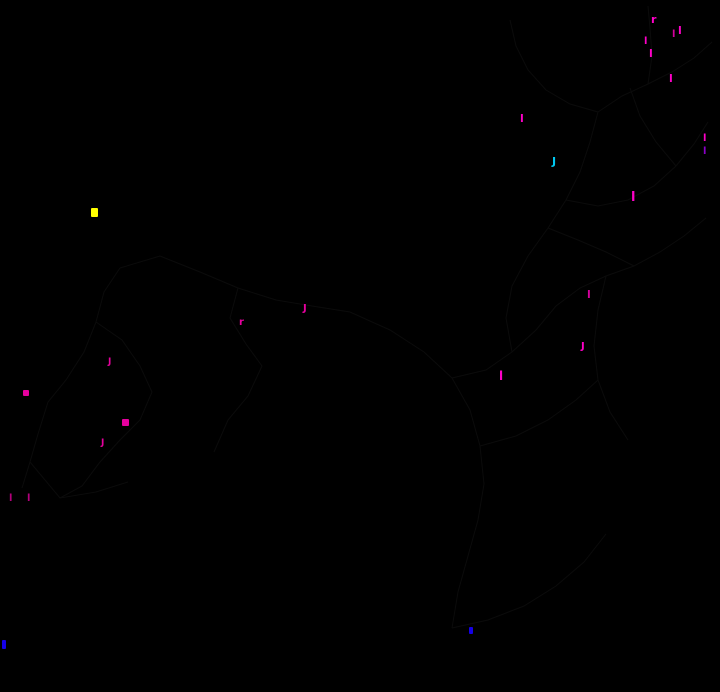 Image resolution: width=720 pixels, height=692 pixels. I want to click on yellow-block, so click(94, 212).